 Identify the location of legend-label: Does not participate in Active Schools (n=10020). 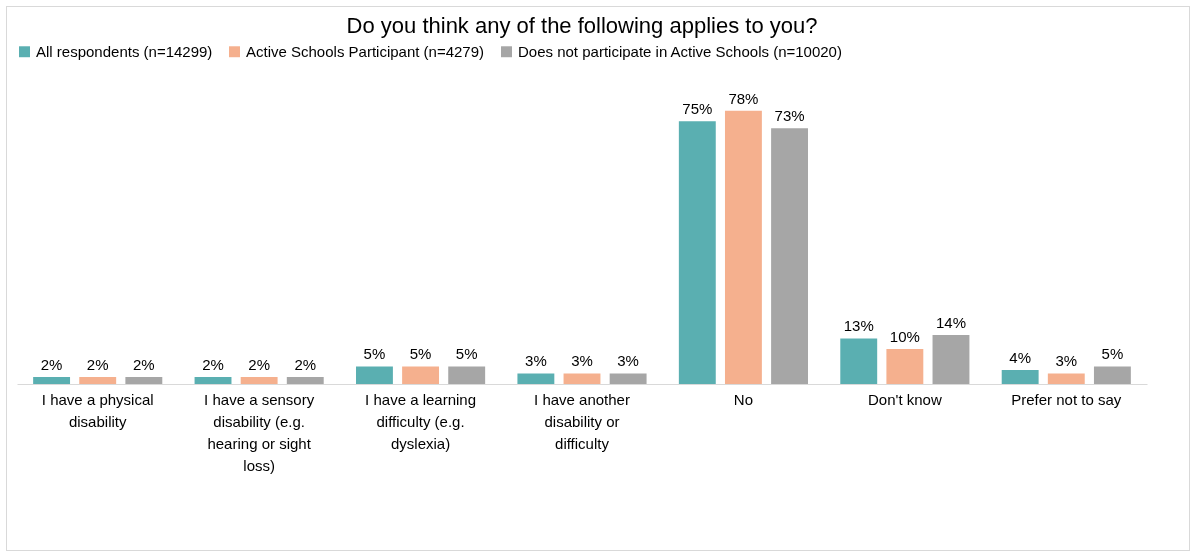
(680, 51).